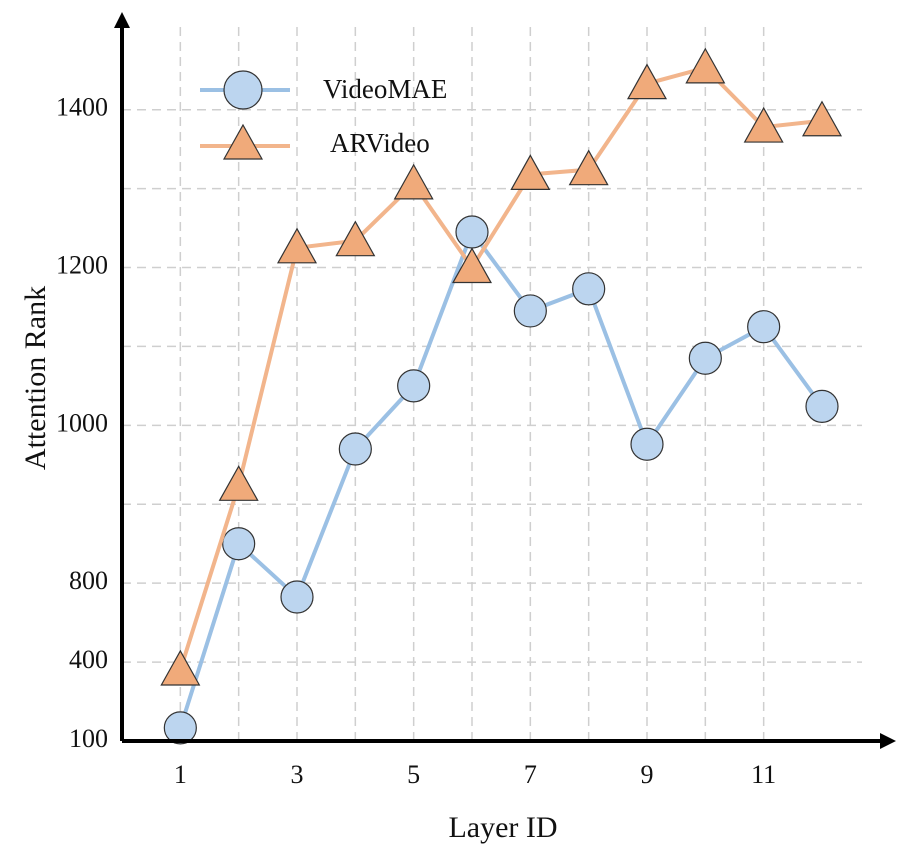 The height and width of the screenshot is (861, 914). What do you see at coordinates (888, 741) in the screenshot?
I see `x-axis-arrow` at bounding box center [888, 741].